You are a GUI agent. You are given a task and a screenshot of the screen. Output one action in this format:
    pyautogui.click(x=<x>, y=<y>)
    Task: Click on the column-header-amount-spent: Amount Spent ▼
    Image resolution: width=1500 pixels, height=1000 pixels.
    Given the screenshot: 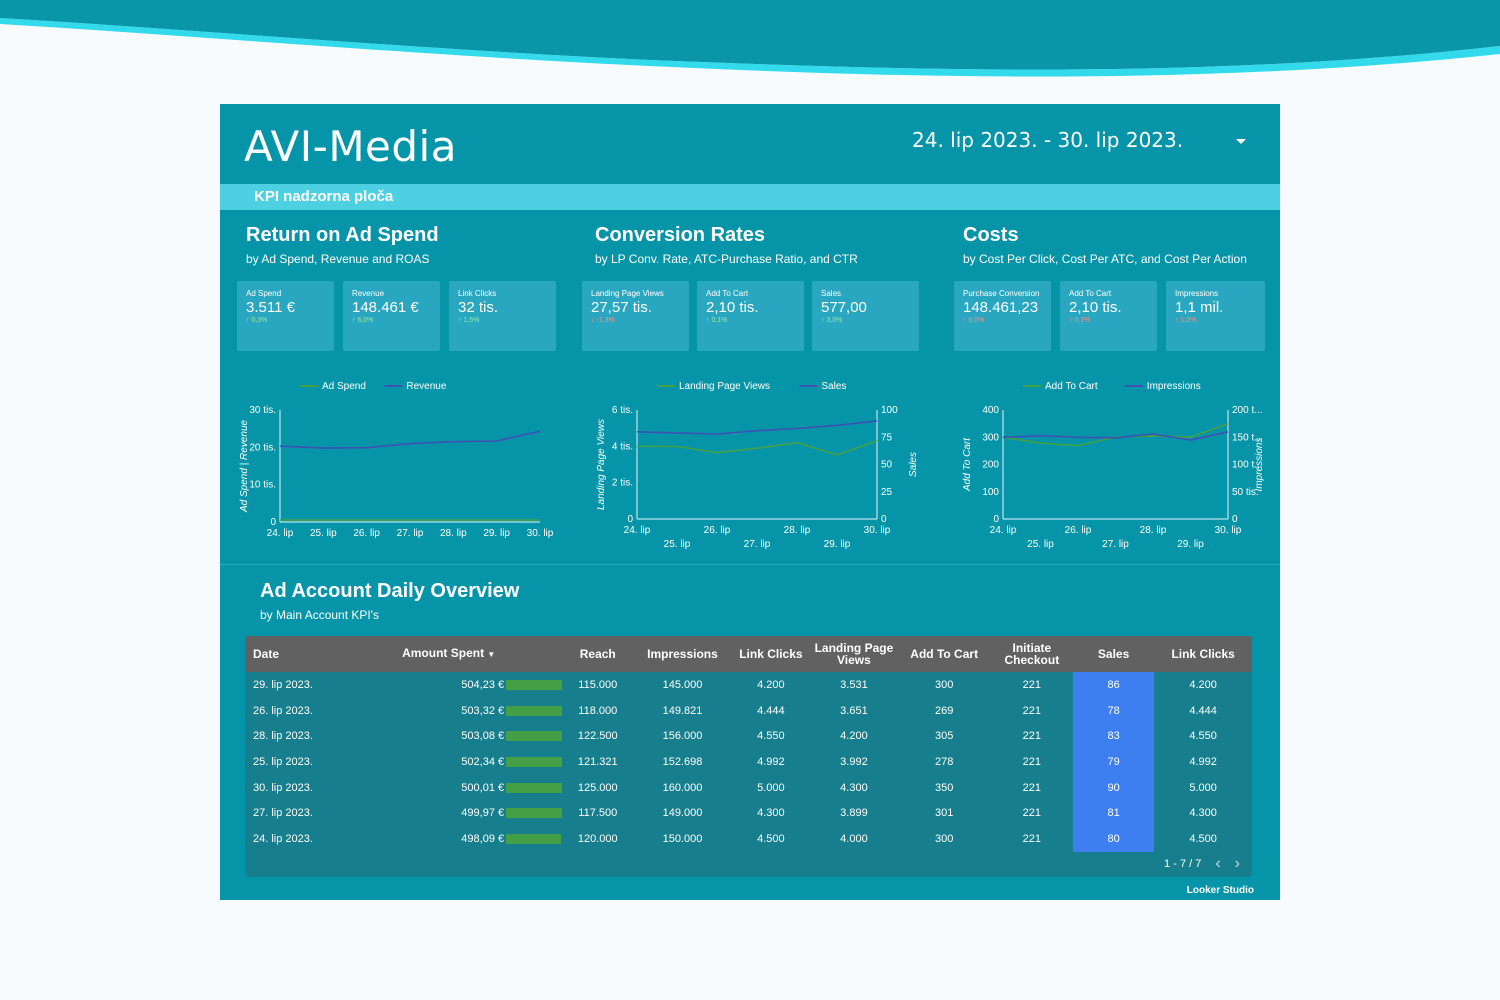 What is the action you would take?
    pyautogui.click(x=448, y=654)
    